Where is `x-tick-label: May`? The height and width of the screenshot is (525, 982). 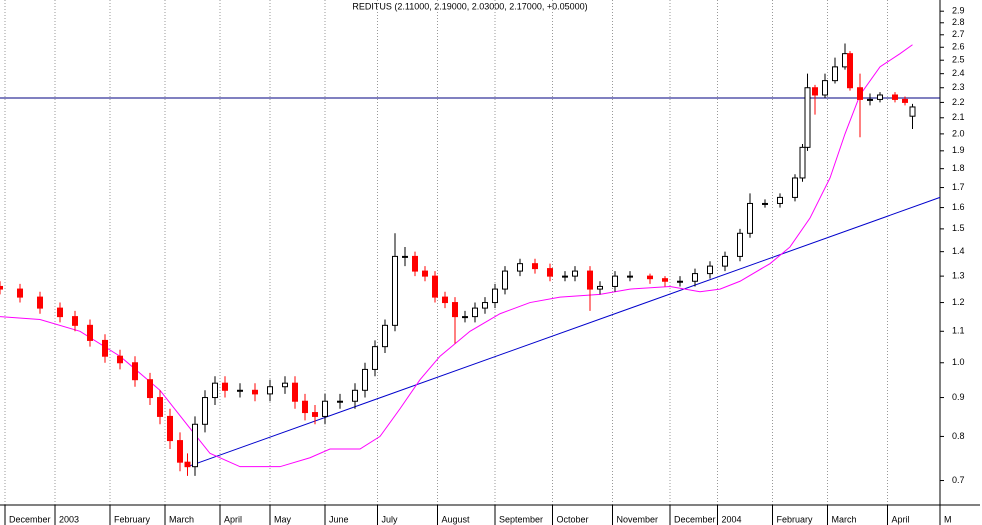
x-tick-label: May is located at coordinates (283, 519).